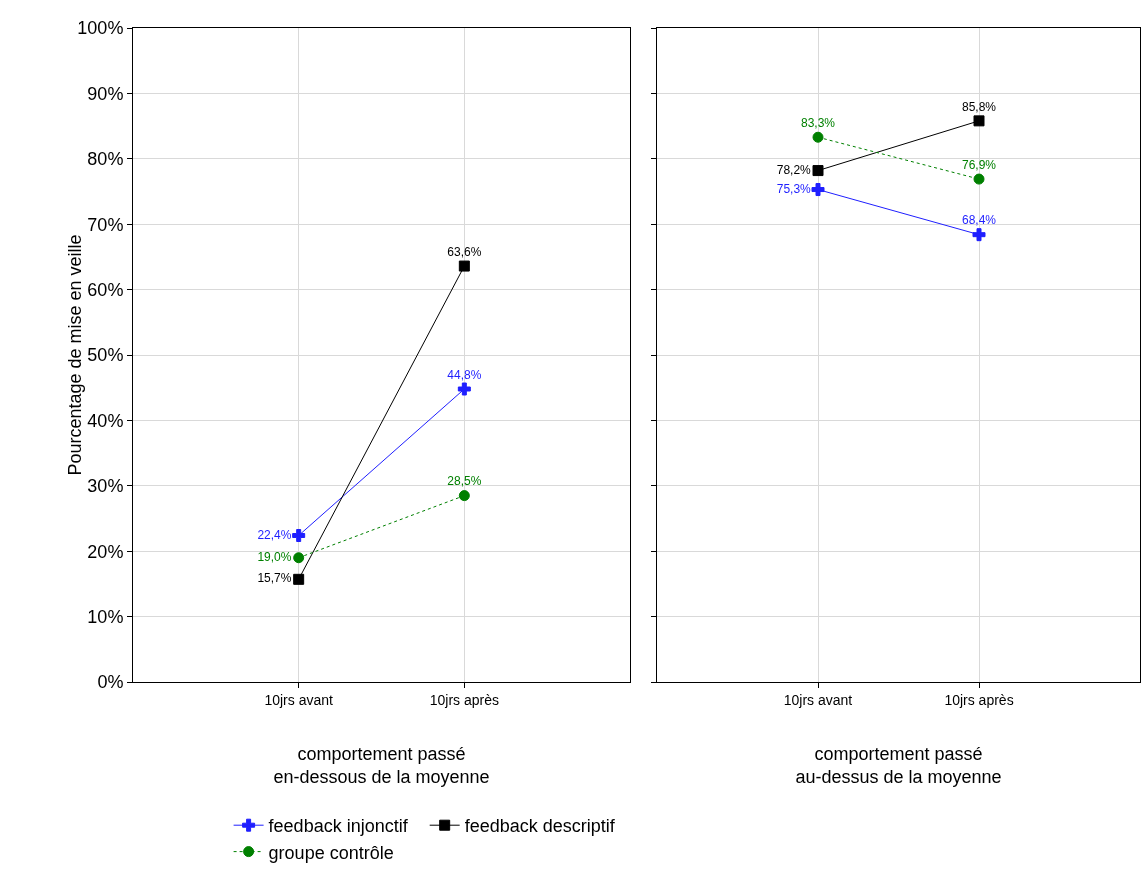 Image resolution: width=1143 pixels, height=870 pixels. Describe the element at coordinates (110, 682) in the screenshot. I see `y-tick-label: 0%` at that location.